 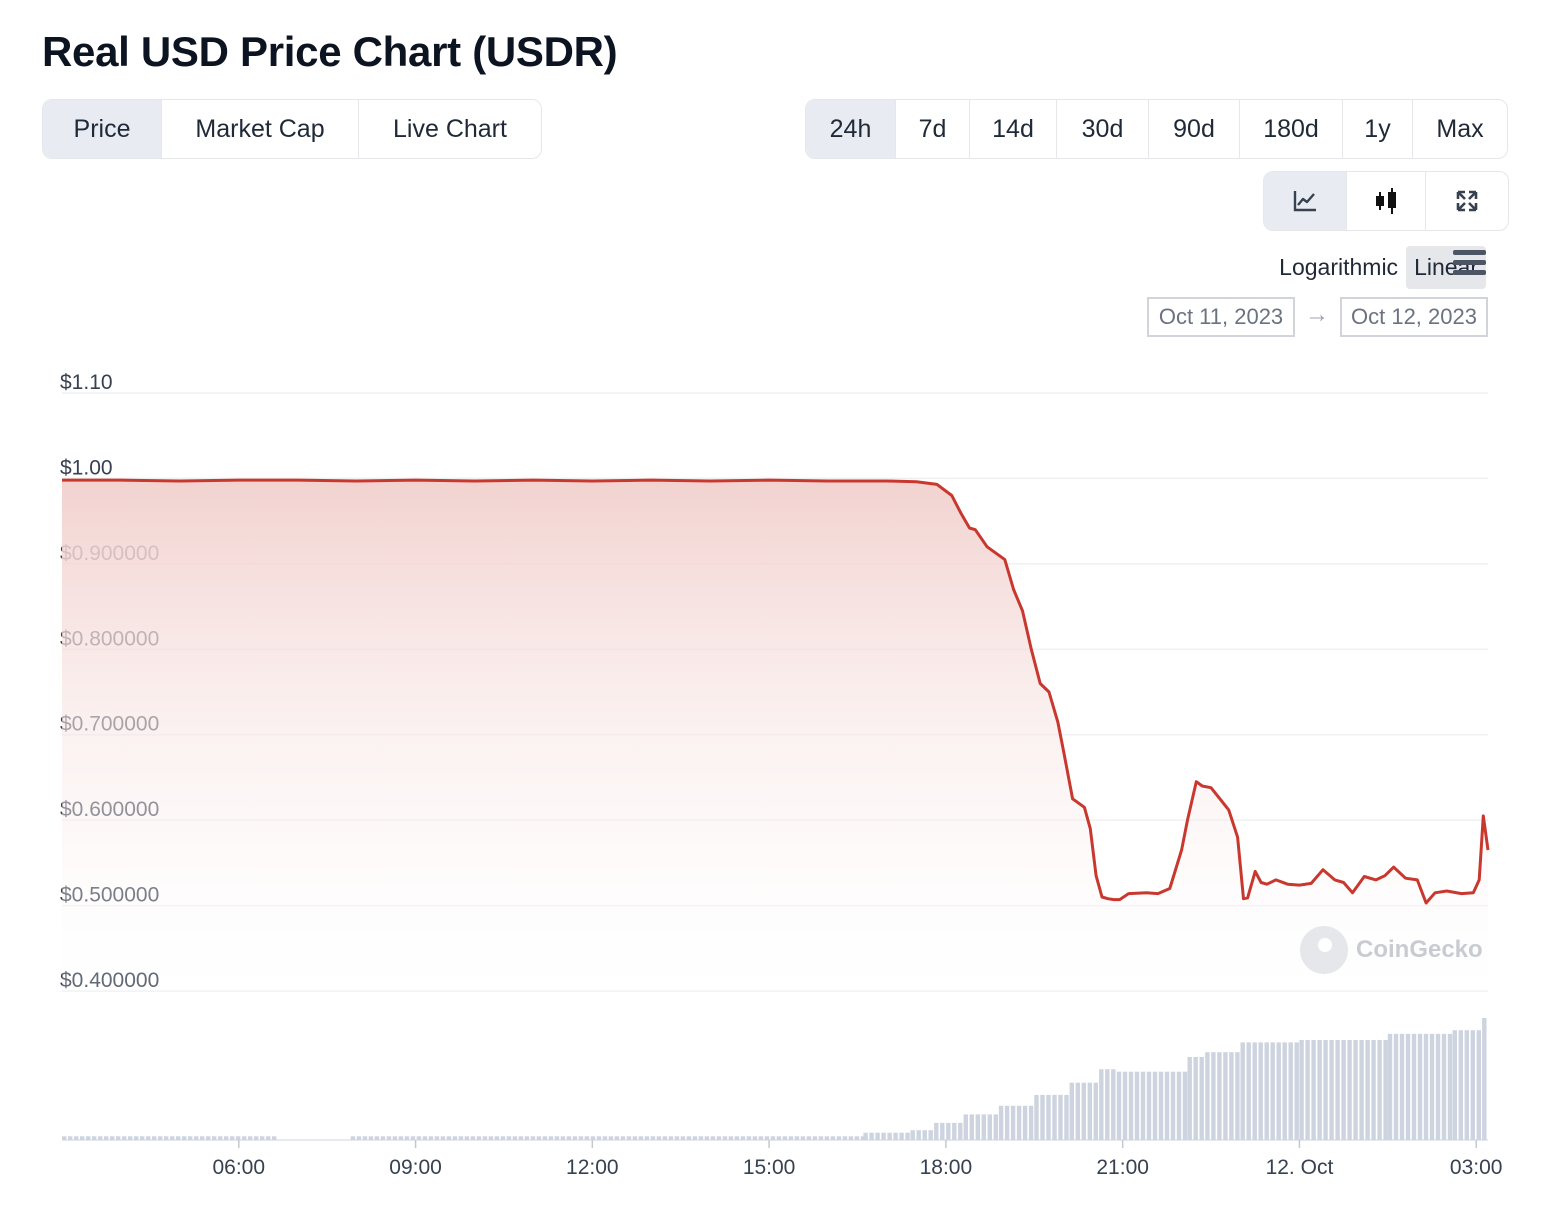 I want to click on candlestick-button, so click(x=1386, y=201).